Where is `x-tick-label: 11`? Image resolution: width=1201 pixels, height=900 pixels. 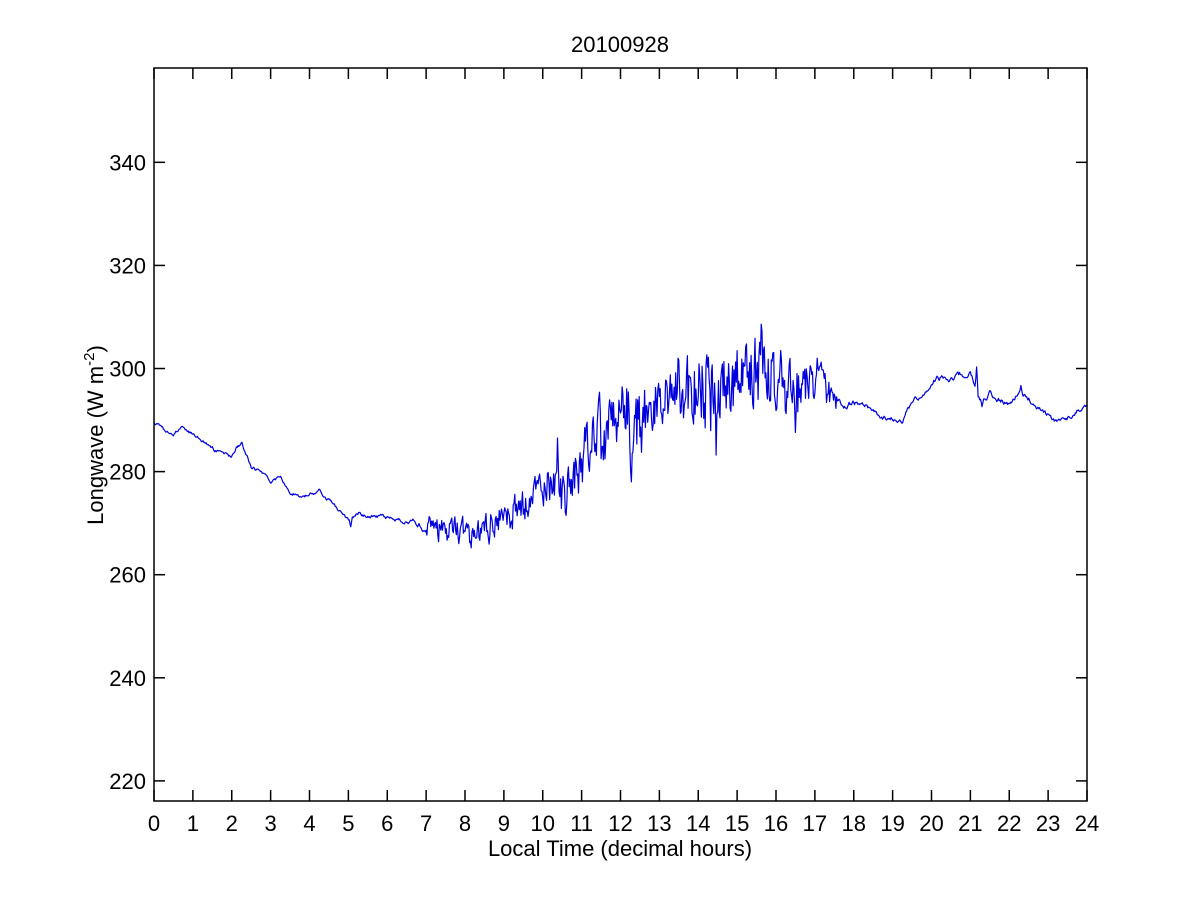 x-tick-label: 11 is located at coordinates (581, 823).